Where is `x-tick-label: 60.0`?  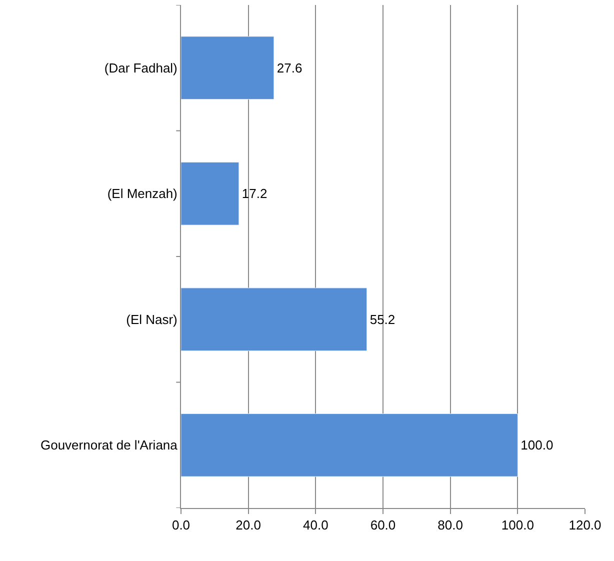
x-tick-label: 60.0 is located at coordinates (383, 525).